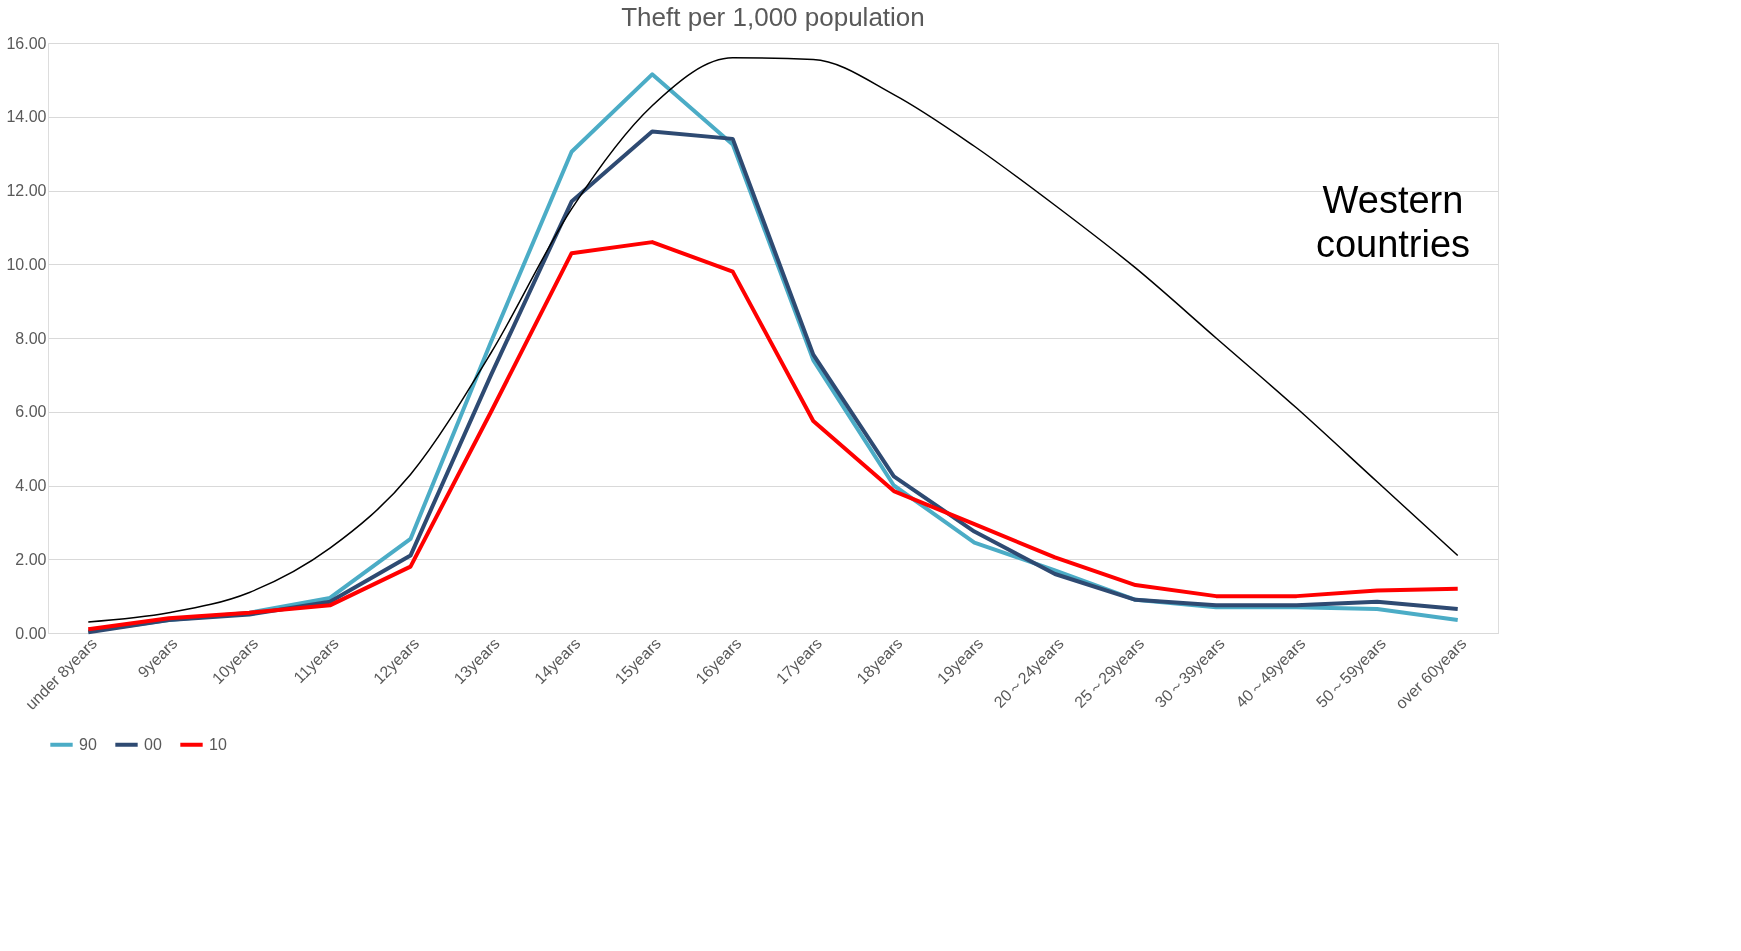 The height and width of the screenshot is (951, 1741). Describe the element at coordinates (31, 633) in the screenshot. I see `y-tick-label: 0.00` at that location.